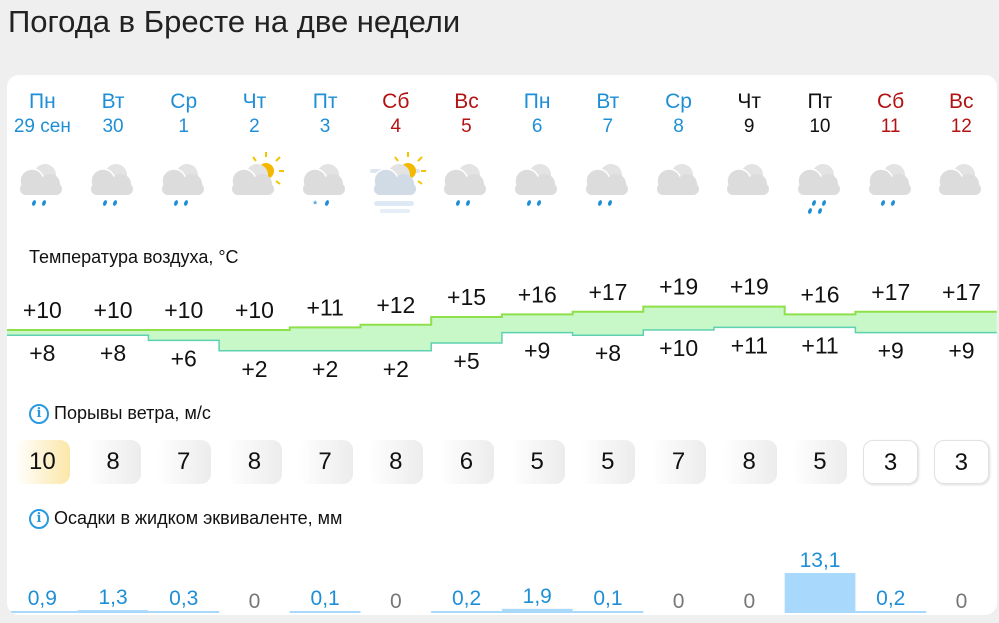 This screenshot has width=999, height=623. I want to click on day-column: Ср 1, so click(183, 114).